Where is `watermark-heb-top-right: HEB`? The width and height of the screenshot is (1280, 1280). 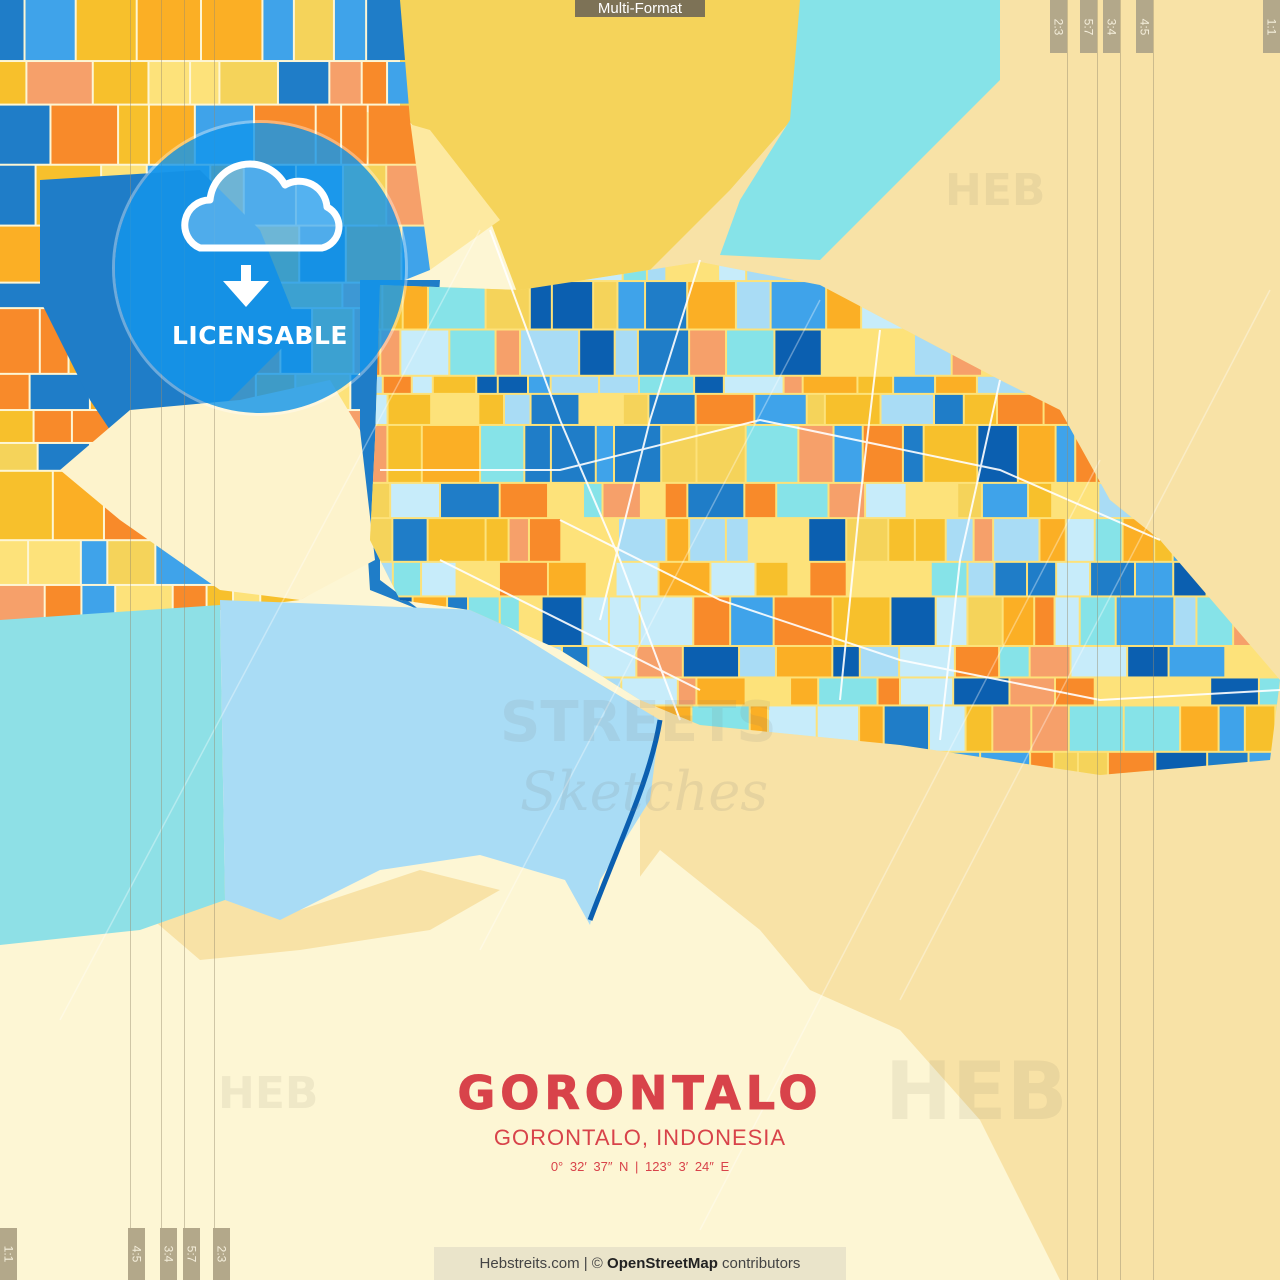
watermark-heb-top-right: HEB is located at coordinates (995, 190).